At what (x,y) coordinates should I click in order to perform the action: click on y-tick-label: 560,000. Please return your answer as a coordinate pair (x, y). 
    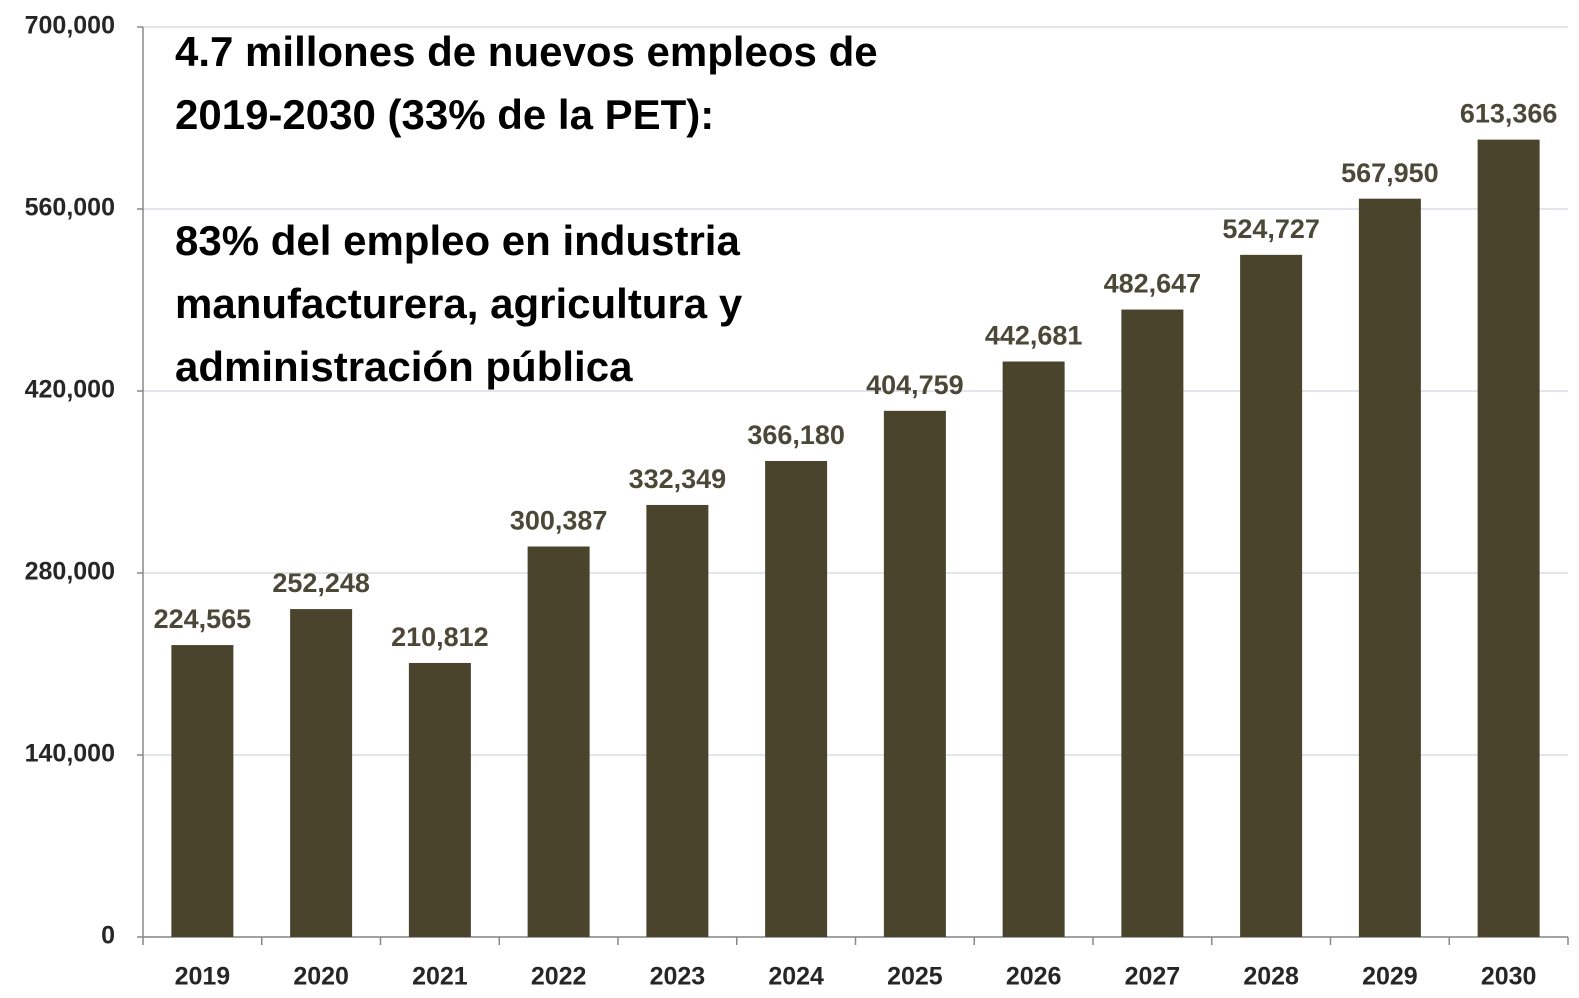
    Looking at the image, I should click on (70, 208).